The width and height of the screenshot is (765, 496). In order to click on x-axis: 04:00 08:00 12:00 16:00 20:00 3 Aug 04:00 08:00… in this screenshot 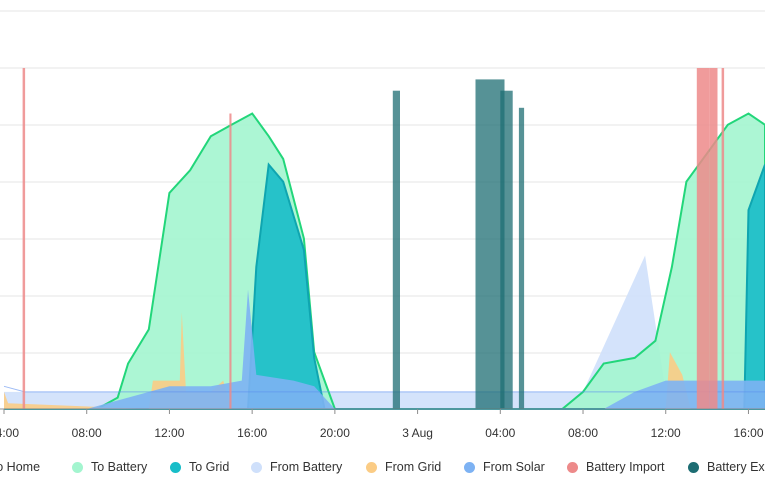, I will do `click(382, 424)`.